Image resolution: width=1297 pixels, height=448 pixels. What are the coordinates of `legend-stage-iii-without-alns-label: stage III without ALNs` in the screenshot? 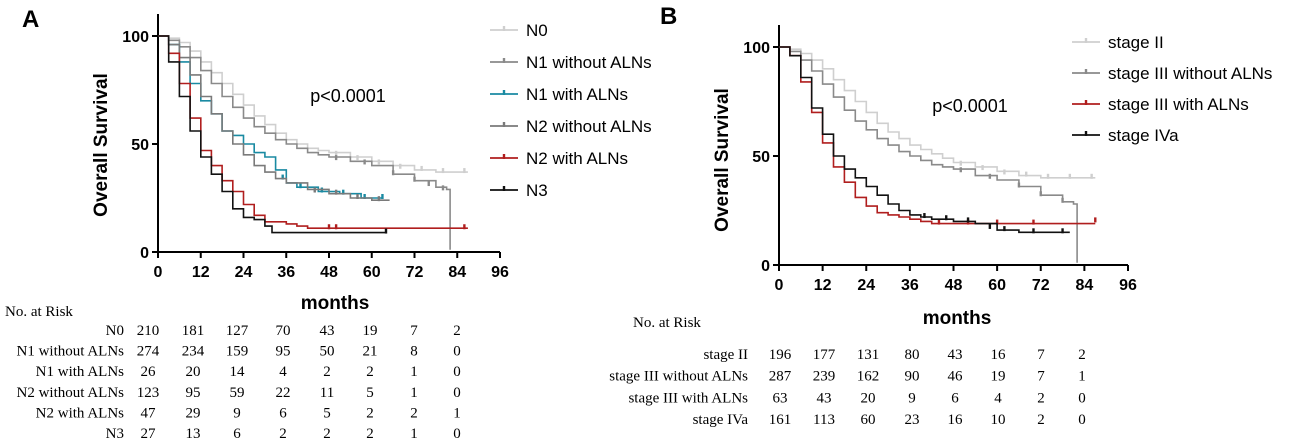 It's located at (1190, 73).